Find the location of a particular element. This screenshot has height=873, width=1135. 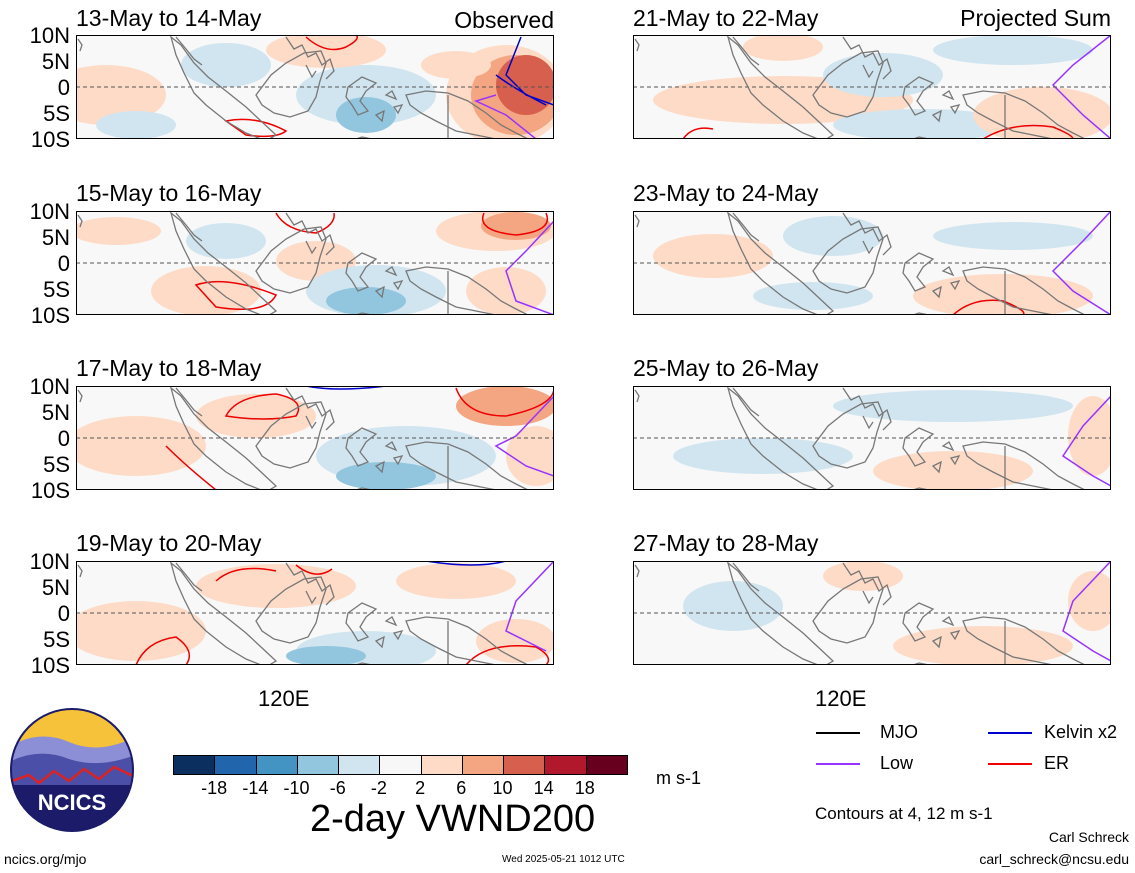

lat-axis-left-3: 10N 5N 0 5S 10S is located at coordinates (49, 438).